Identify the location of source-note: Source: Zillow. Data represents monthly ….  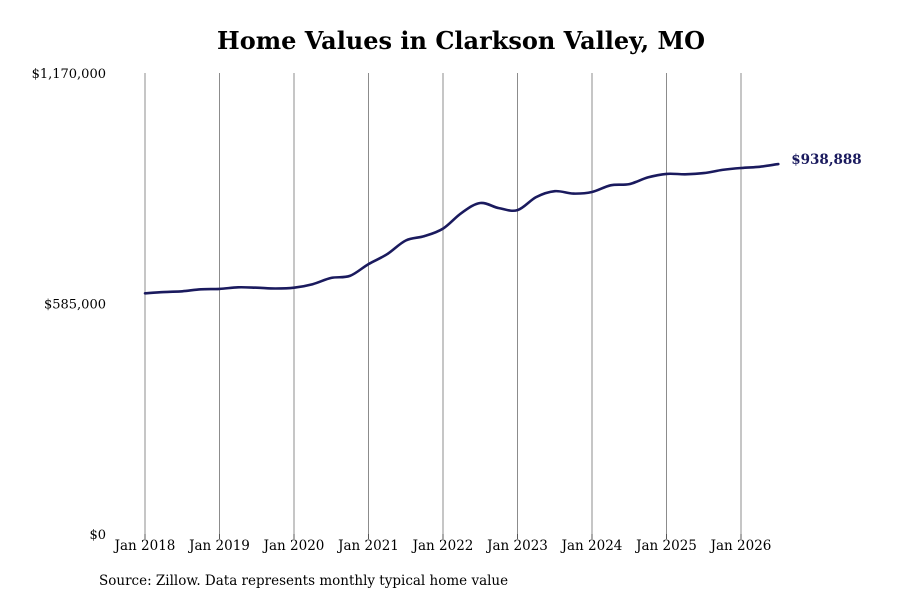
(304, 581).